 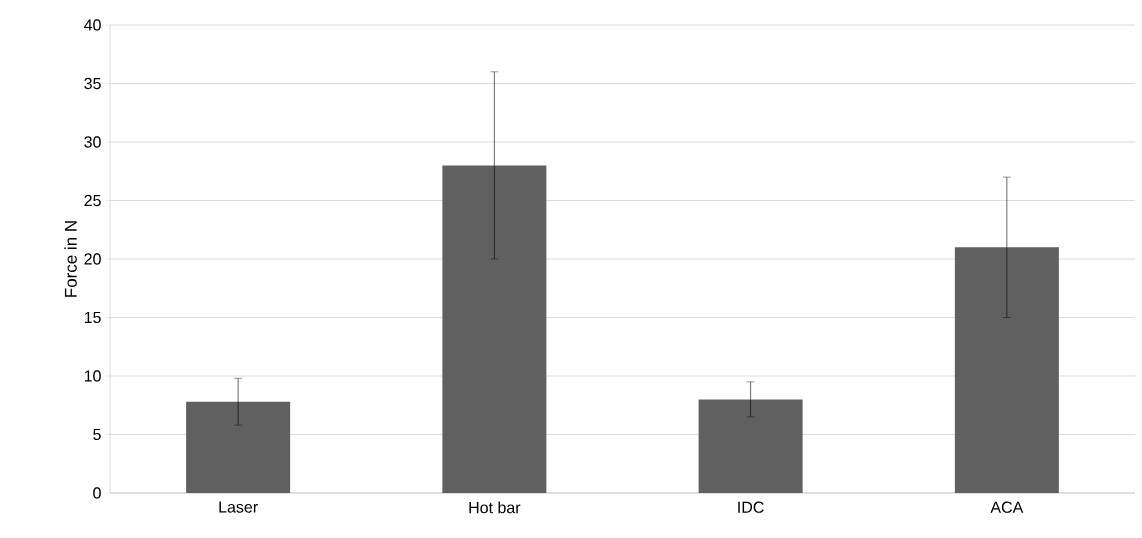 What do you see at coordinates (92, 259) in the screenshot?
I see `y-tick-label: 20` at bounding box center [92, 259].